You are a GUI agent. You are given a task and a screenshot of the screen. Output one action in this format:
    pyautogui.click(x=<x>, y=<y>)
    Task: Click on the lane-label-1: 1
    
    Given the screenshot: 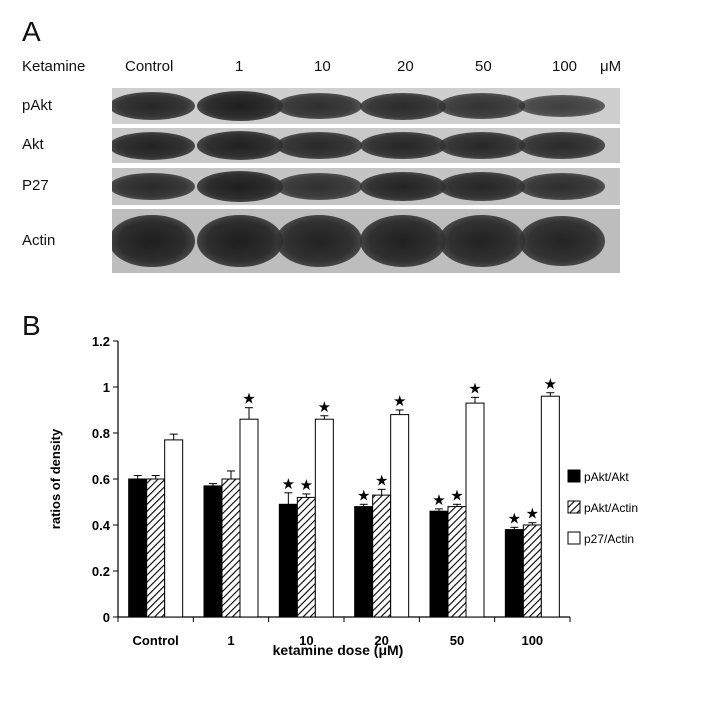 What is the action you would take?
    pyautogui.click(x=239, y=66)
    